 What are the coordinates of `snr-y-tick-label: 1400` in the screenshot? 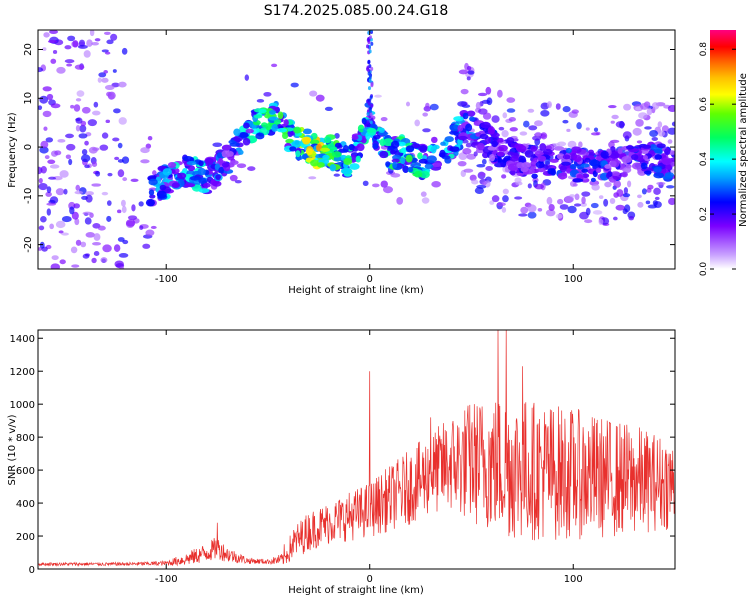 It's located at (22, 339).